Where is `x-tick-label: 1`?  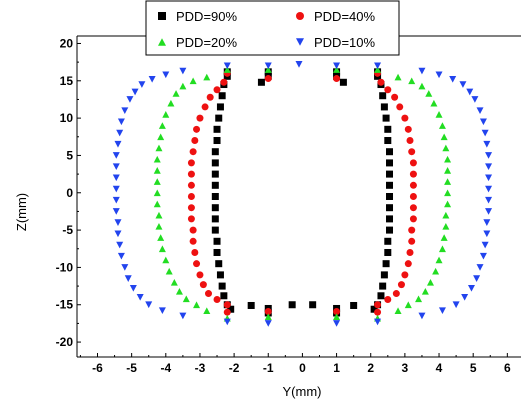
x-tick-label: 1 is located at coordinates (336, 368).